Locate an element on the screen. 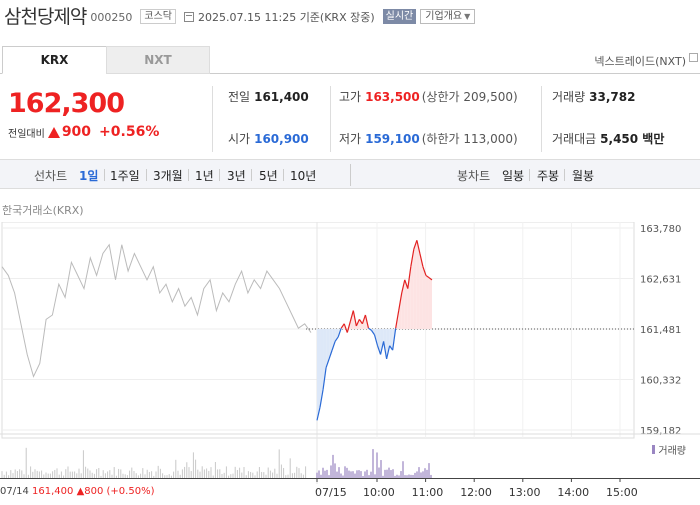  x-tick-label: 13:00 is located at coordinates (524, 492).